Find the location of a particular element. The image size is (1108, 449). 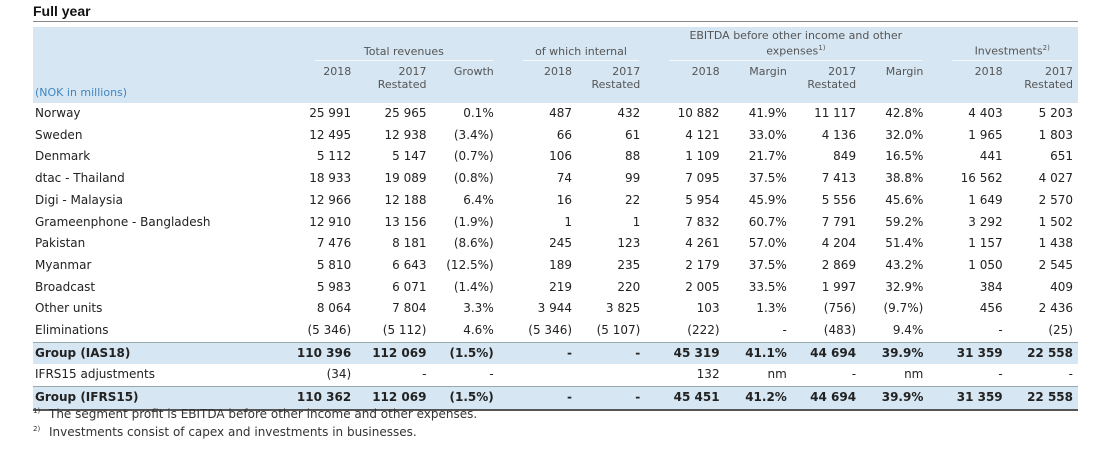

cell: 9.4% is located at coordinates (895, 331).